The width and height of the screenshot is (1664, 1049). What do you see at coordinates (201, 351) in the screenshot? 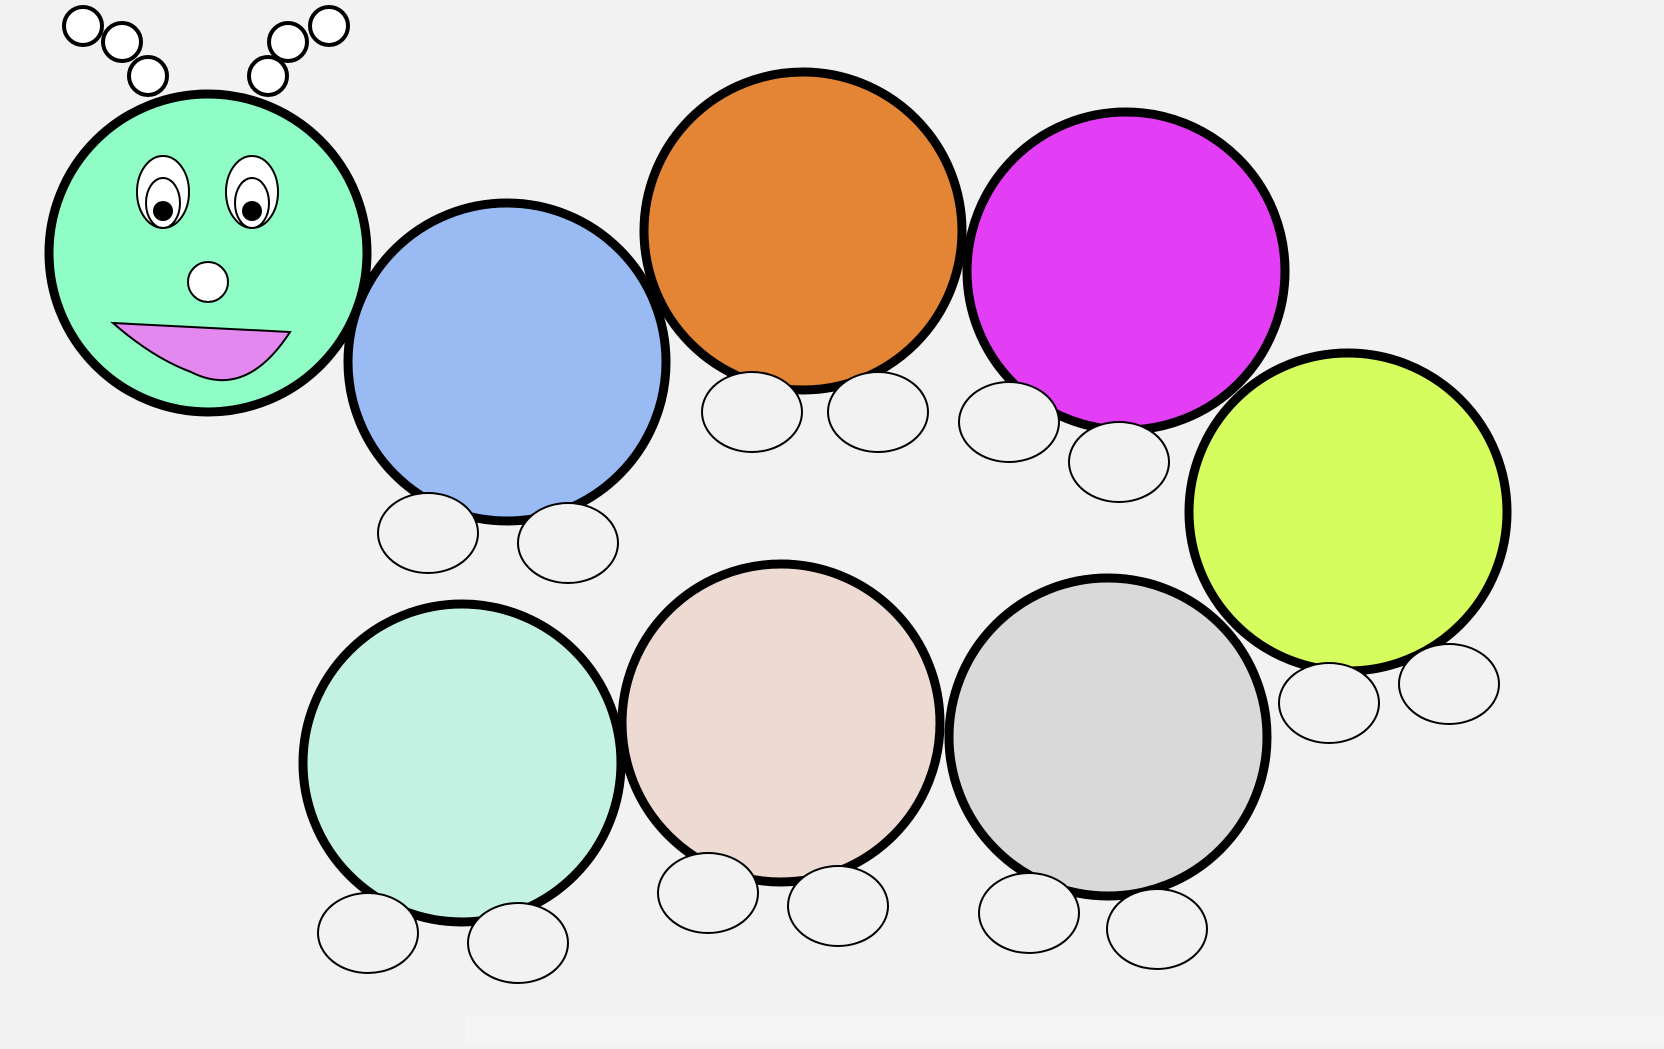
I see `mouth` at bounding box center [201, 351].